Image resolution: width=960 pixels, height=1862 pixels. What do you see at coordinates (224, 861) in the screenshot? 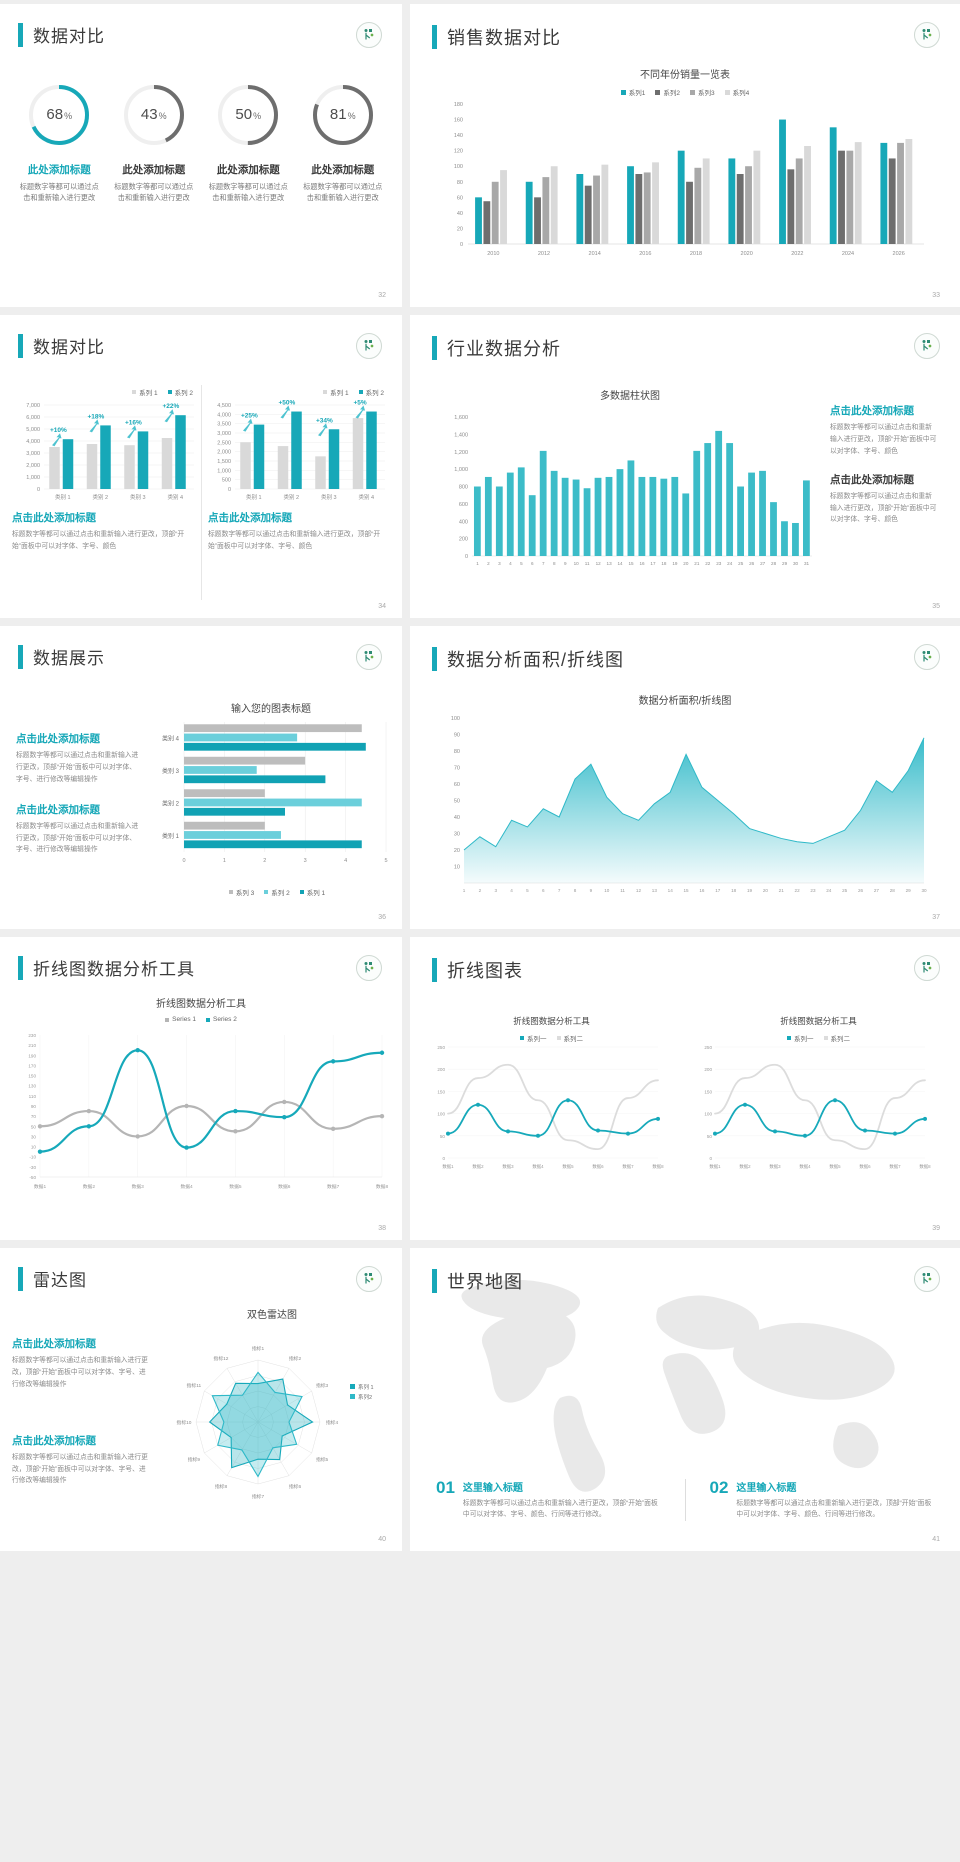
I see `svg-text: 1` at bounding box center [224, 861].